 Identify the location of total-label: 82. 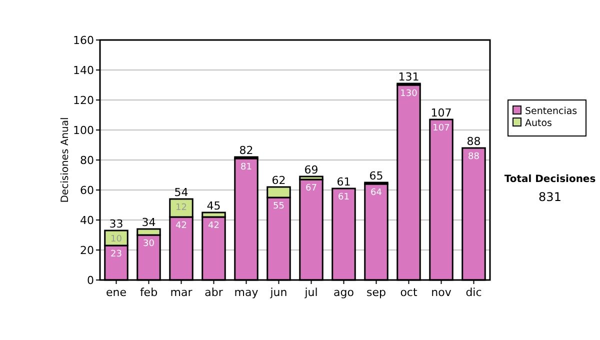
(246, 150).